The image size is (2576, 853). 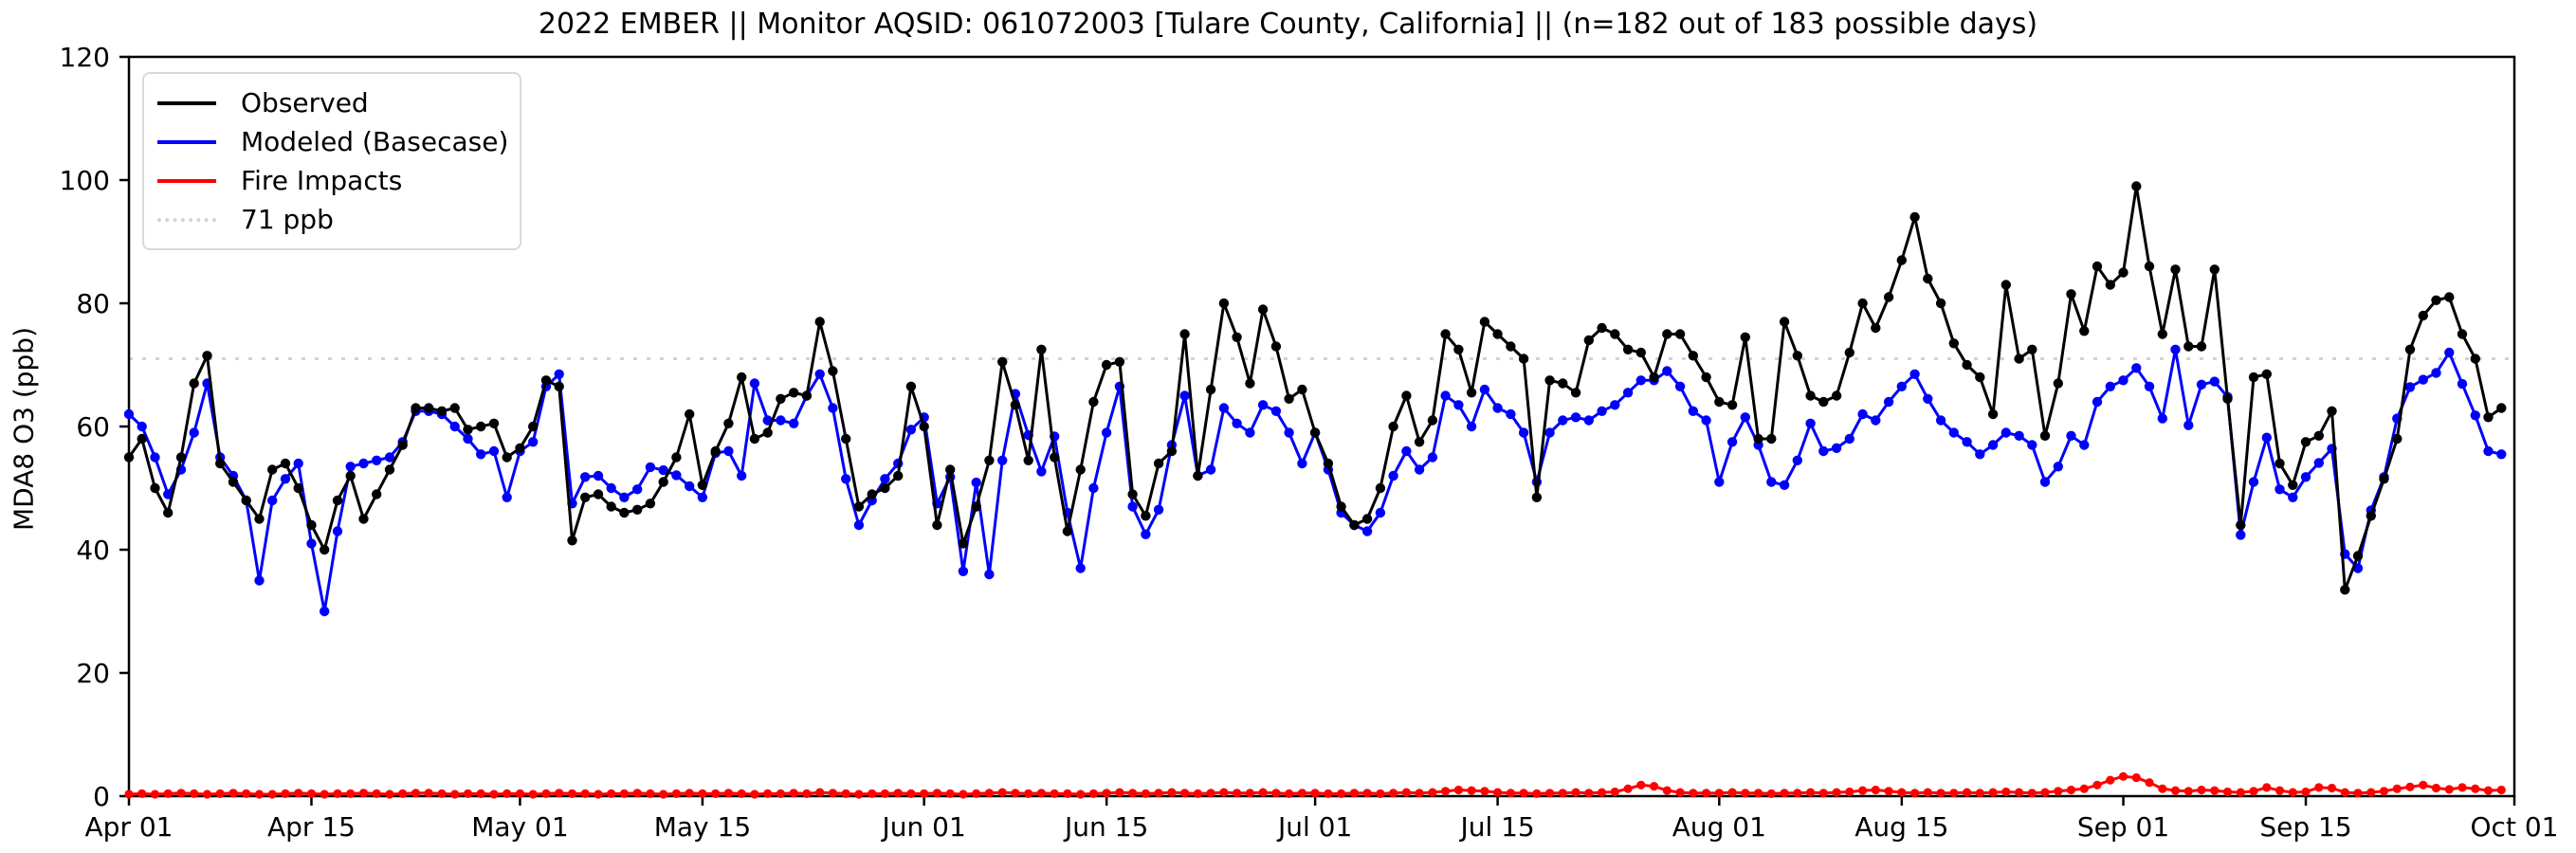 I want to click on y-tick-label: 40, so click(x=93, y=550).